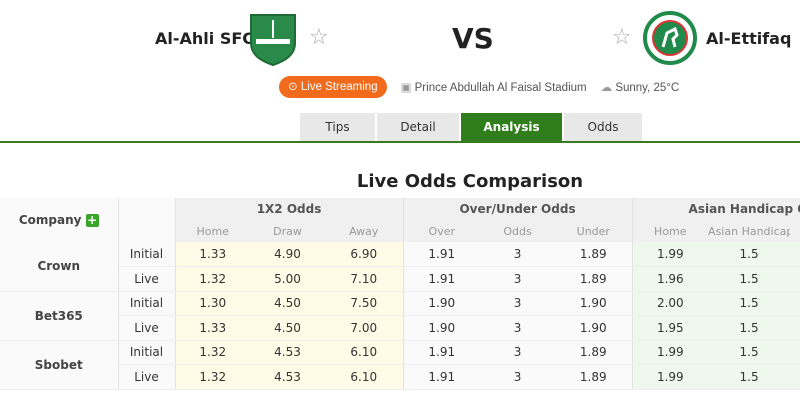  What do you see at coordinates (400, 142) in the screenshot?
I see `tabs-divider` at bounding box center [400, 142].